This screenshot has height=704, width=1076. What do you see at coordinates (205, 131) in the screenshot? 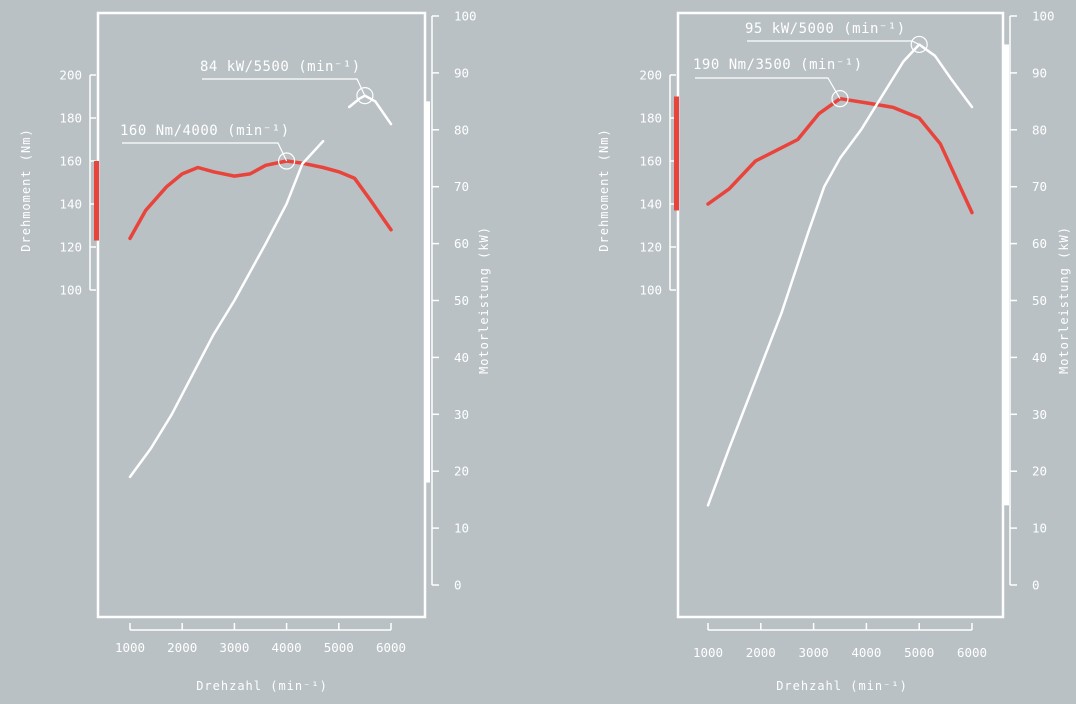
I see `annotation-label: 160 Nm/4000 (min⁻¹)` at bounding box center [205, 131].